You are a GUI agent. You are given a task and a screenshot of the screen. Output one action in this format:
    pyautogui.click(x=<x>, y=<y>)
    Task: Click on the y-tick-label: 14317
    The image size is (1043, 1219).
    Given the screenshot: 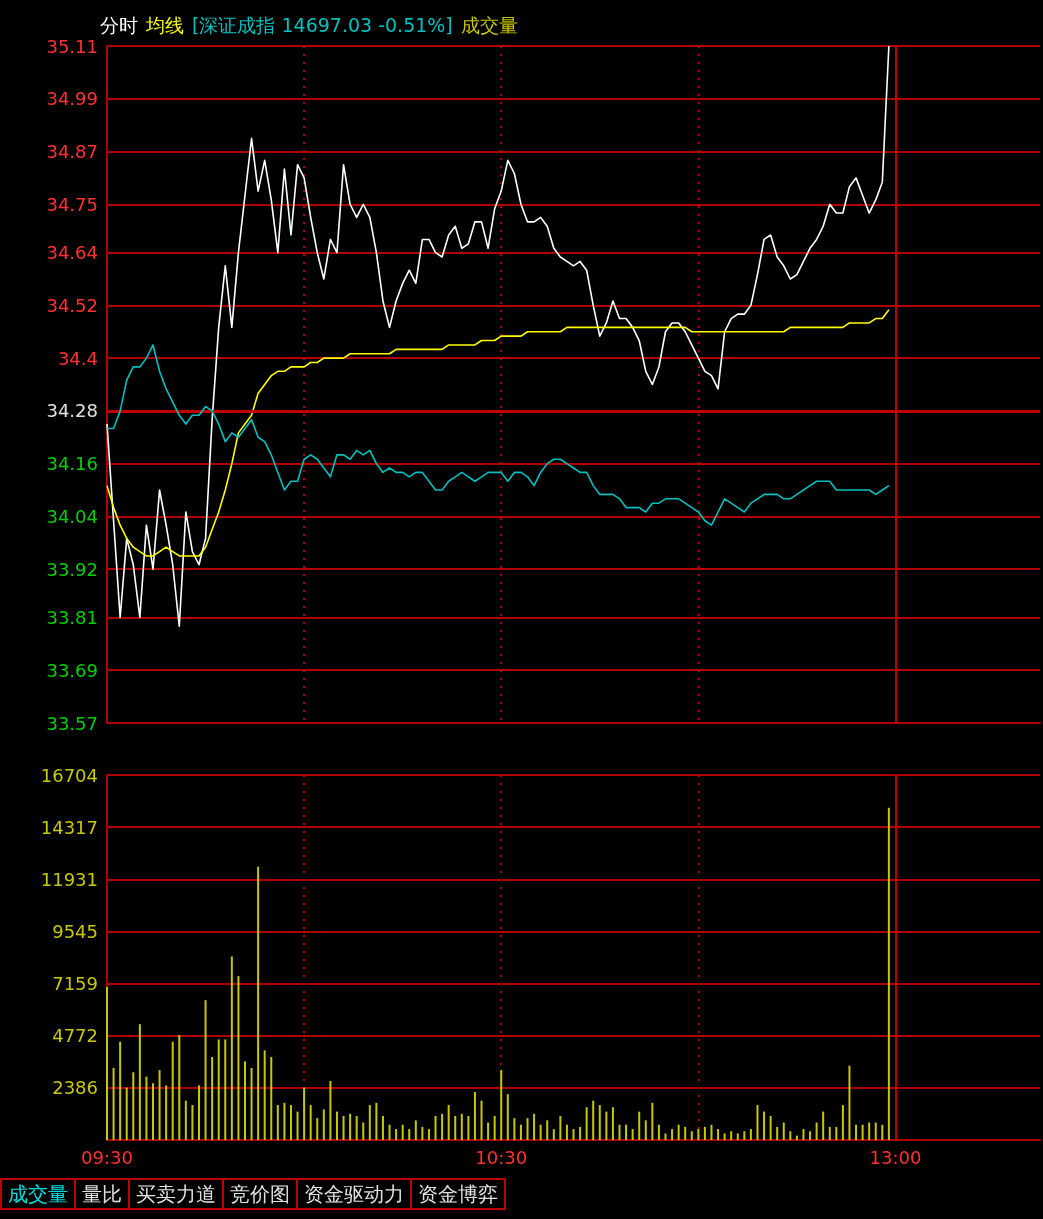 What is the action you would take?
    pyautogui.click(x=69, y=827)
    